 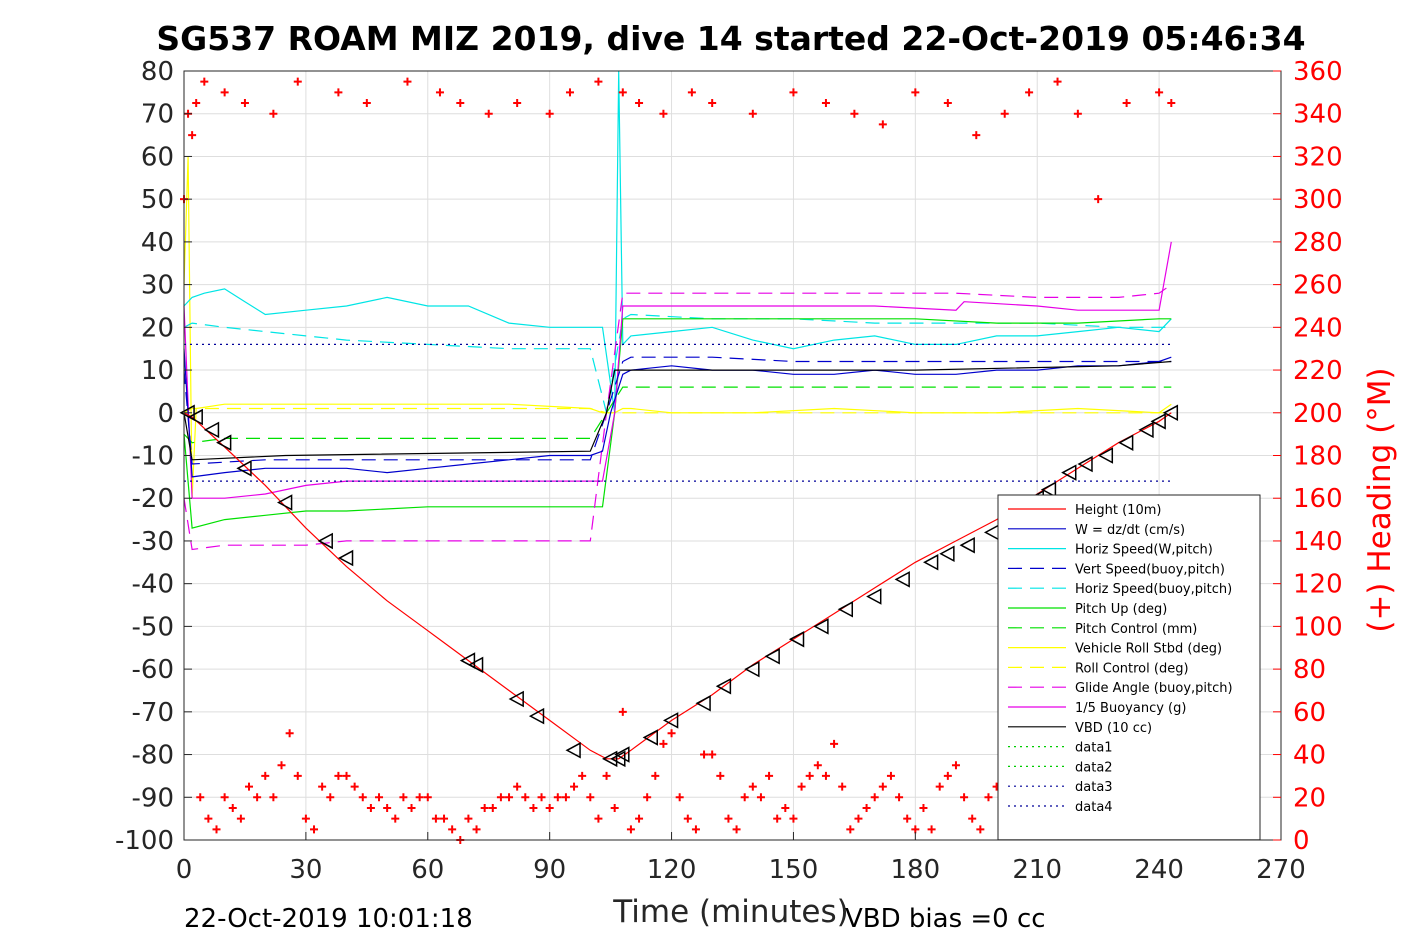 What do you see at coordinates (1318, 627) in the screenshot?
I see `tick-label-right: 100` at bounding box center [1318, 627].